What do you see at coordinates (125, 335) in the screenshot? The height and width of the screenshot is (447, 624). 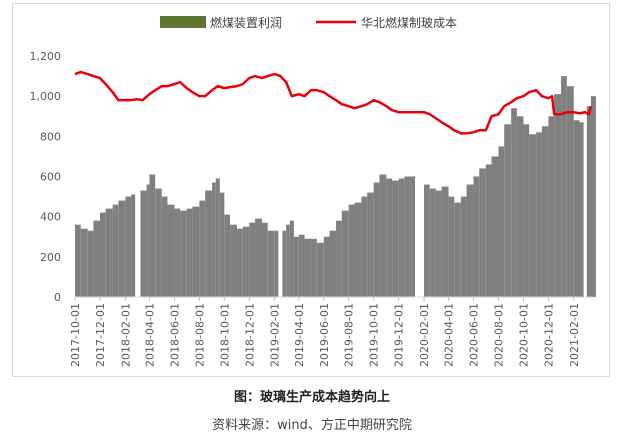 I see `x-tick-label: 2018-02-01` at bounding box center [125, 335].